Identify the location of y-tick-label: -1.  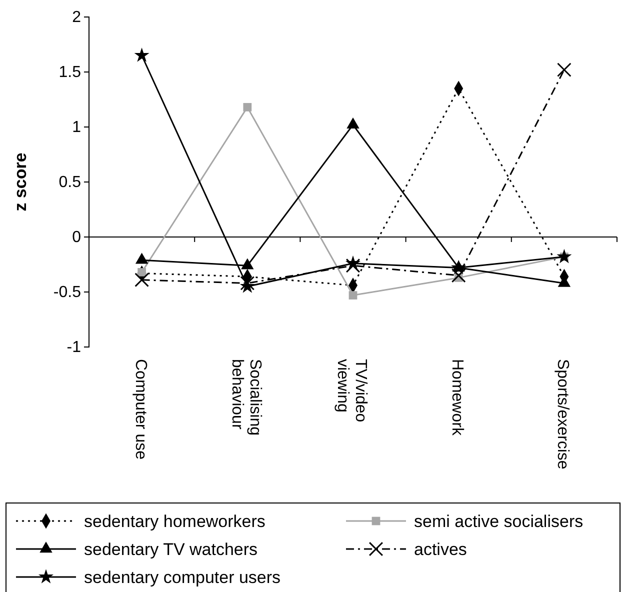
(74, 347).